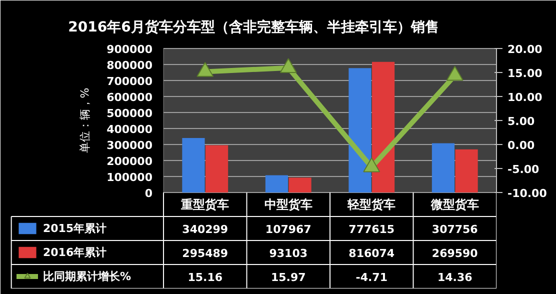 Image resolution: width=556 pixels, height=294 pixels. I want to click on y-tick-label: 400000, so click(129, 129).